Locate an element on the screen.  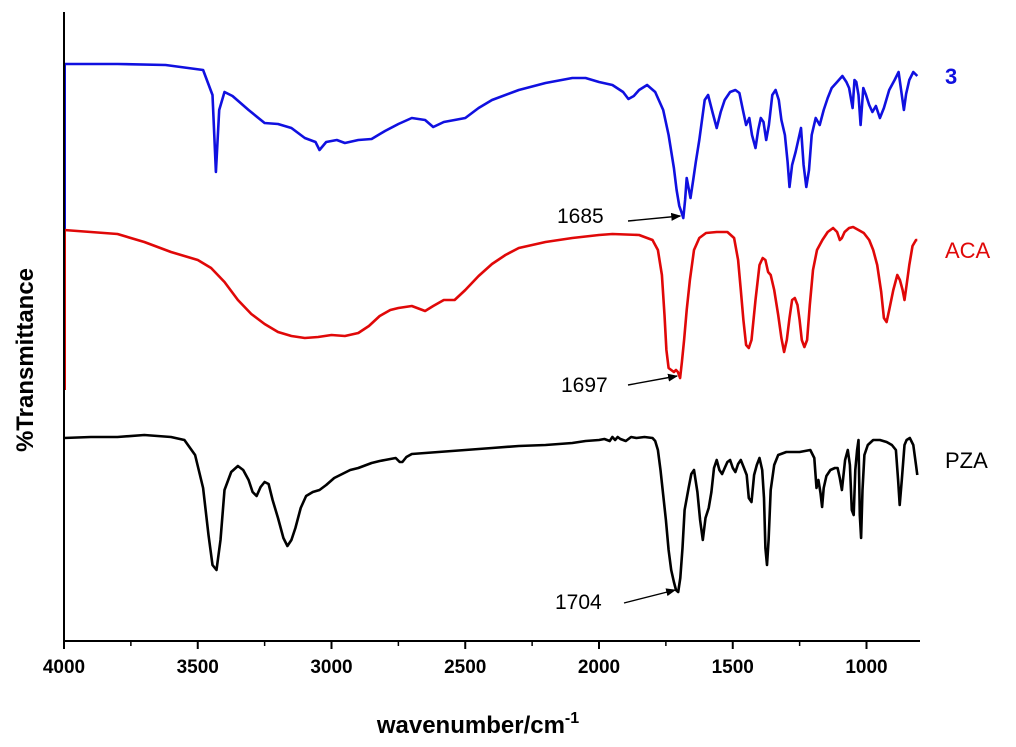
x-tick-label-3500: 3500 is located at coordinates (198, 667).